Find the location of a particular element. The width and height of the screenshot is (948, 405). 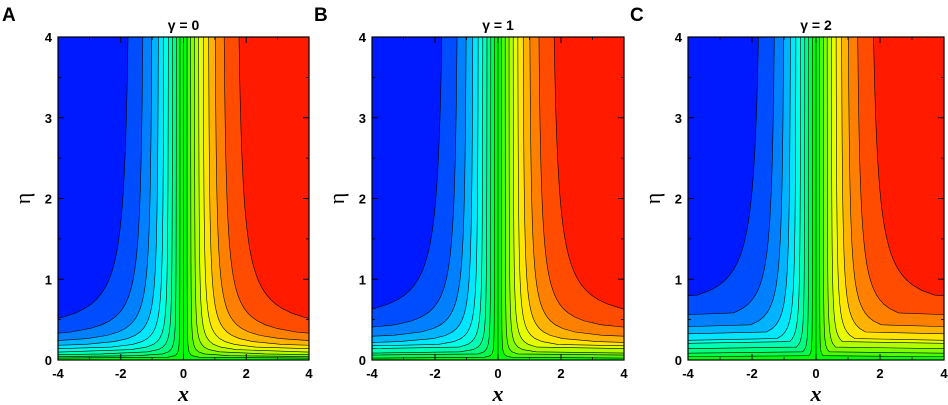

panel-letter: A is located at coordinates (9, 15).